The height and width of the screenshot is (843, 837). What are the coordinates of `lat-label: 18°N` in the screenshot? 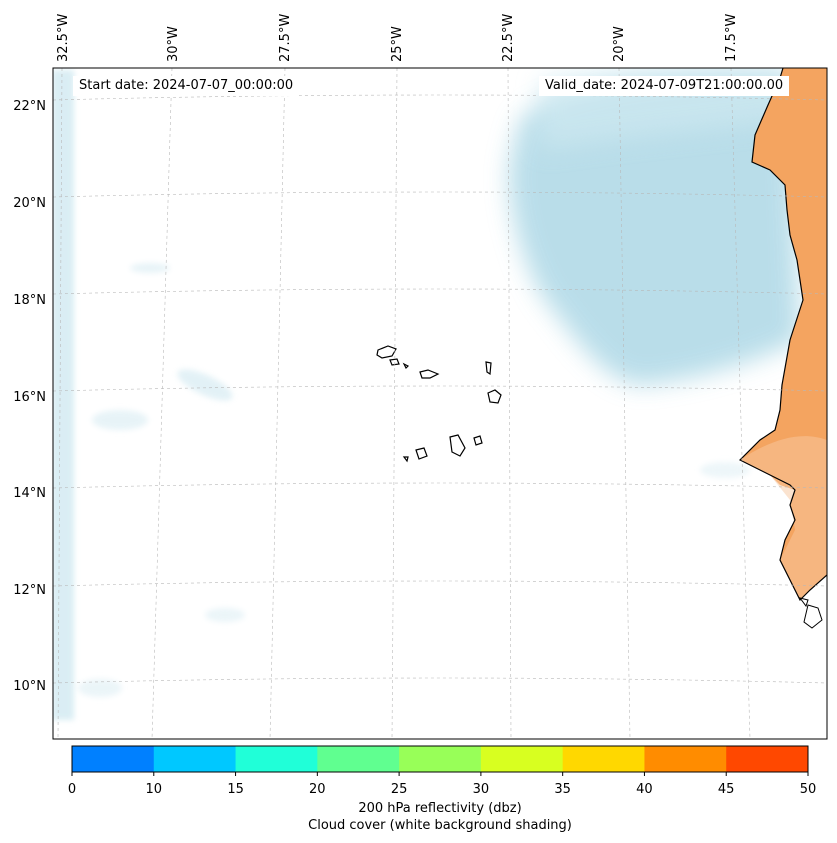 It's located at (29, 300).